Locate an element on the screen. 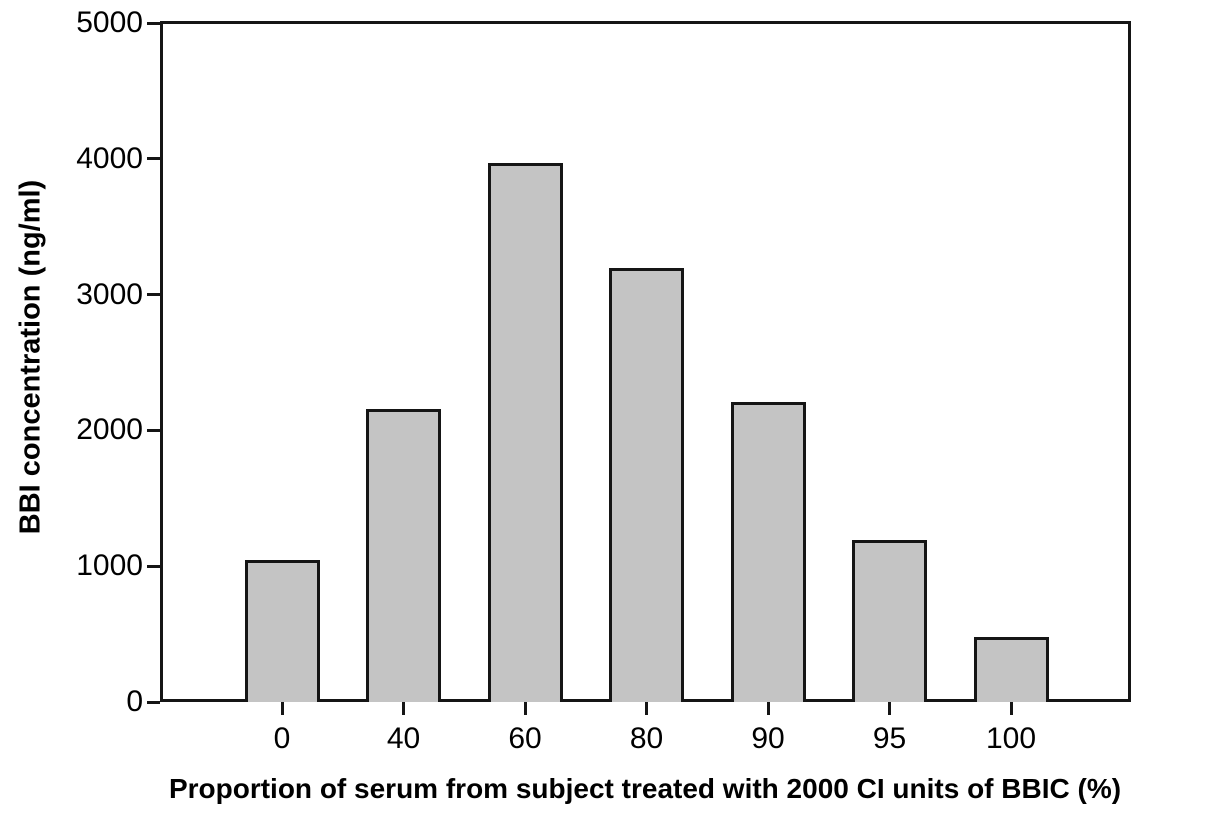  y-tick-label: 3000 is located at coordinates (109, 294).